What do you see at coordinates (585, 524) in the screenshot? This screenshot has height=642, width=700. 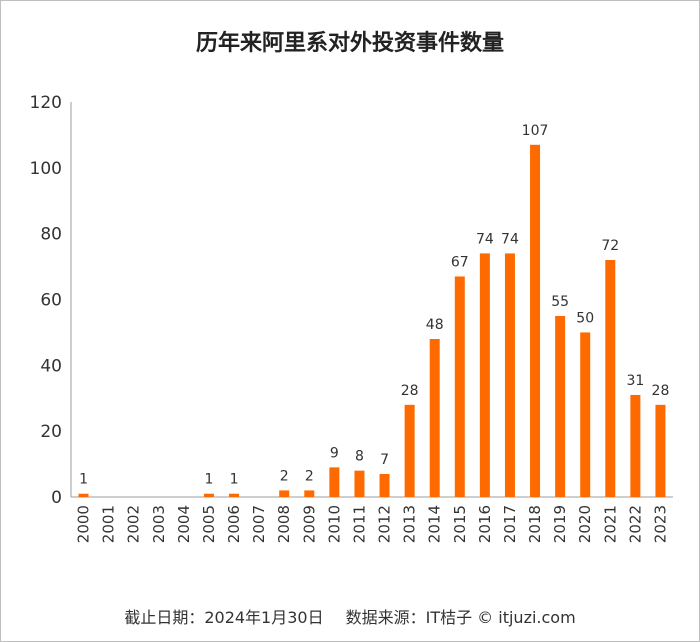 I see `x-tick-label-2020: 2020` at bounding box center [585, 524].